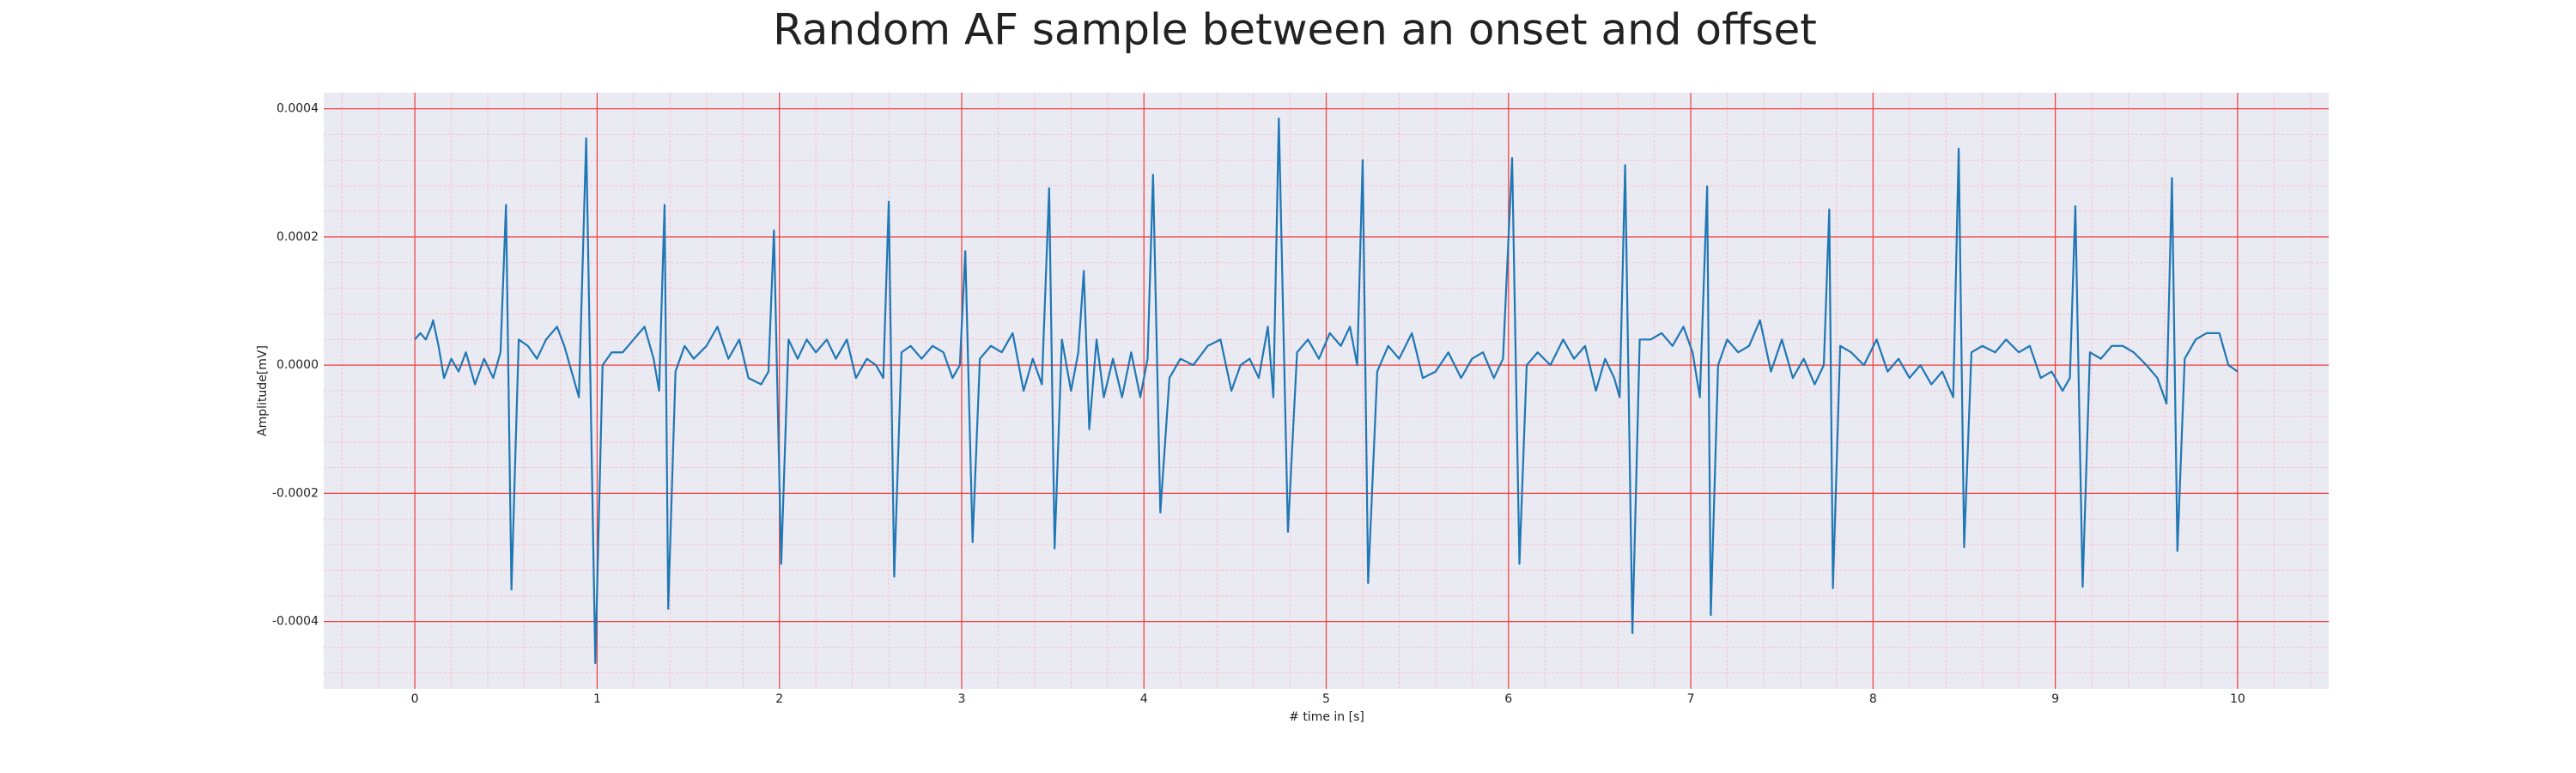 The image size is (2576, 773). What do you see at coordinates (1691, 699) in the screenshot?
I see `x-tick-label: 7` at bounding box center [1691, 699].